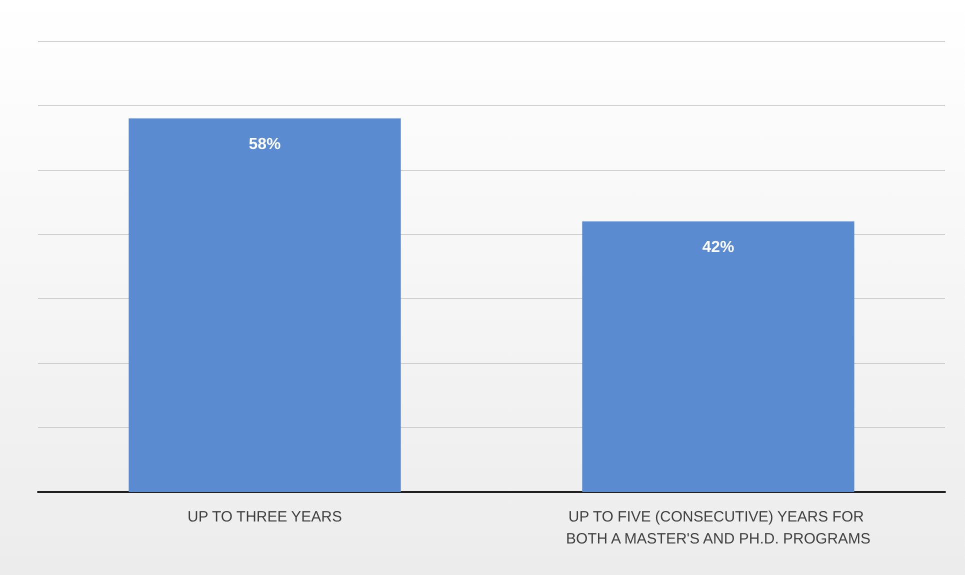  Describe the element at coordinates (718, 247) in the screenshot. I see `data-label: 42%` at that location.